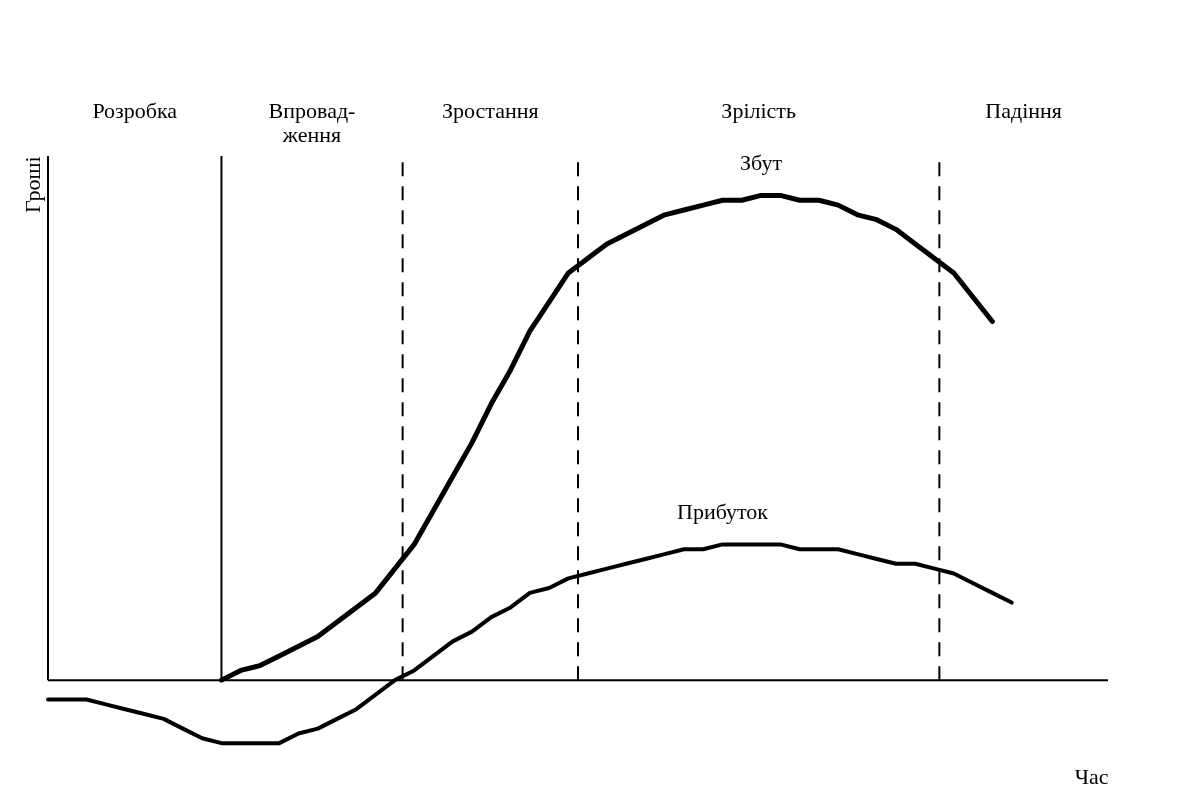  What do you see at coordinates (312, 122) in the screenshot?
I see `text: Впровад- ження` at bounding box center [312, 122].